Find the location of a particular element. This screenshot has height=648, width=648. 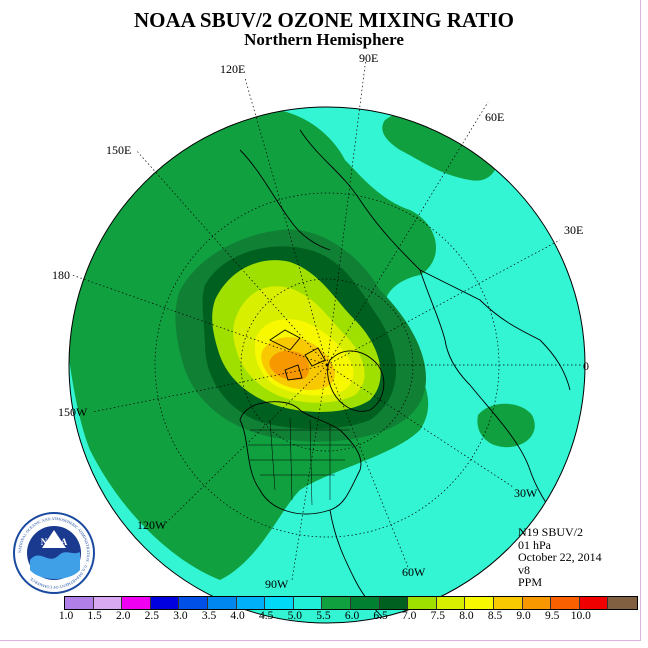

units-text: PPM is located at coordinates (530, 582).